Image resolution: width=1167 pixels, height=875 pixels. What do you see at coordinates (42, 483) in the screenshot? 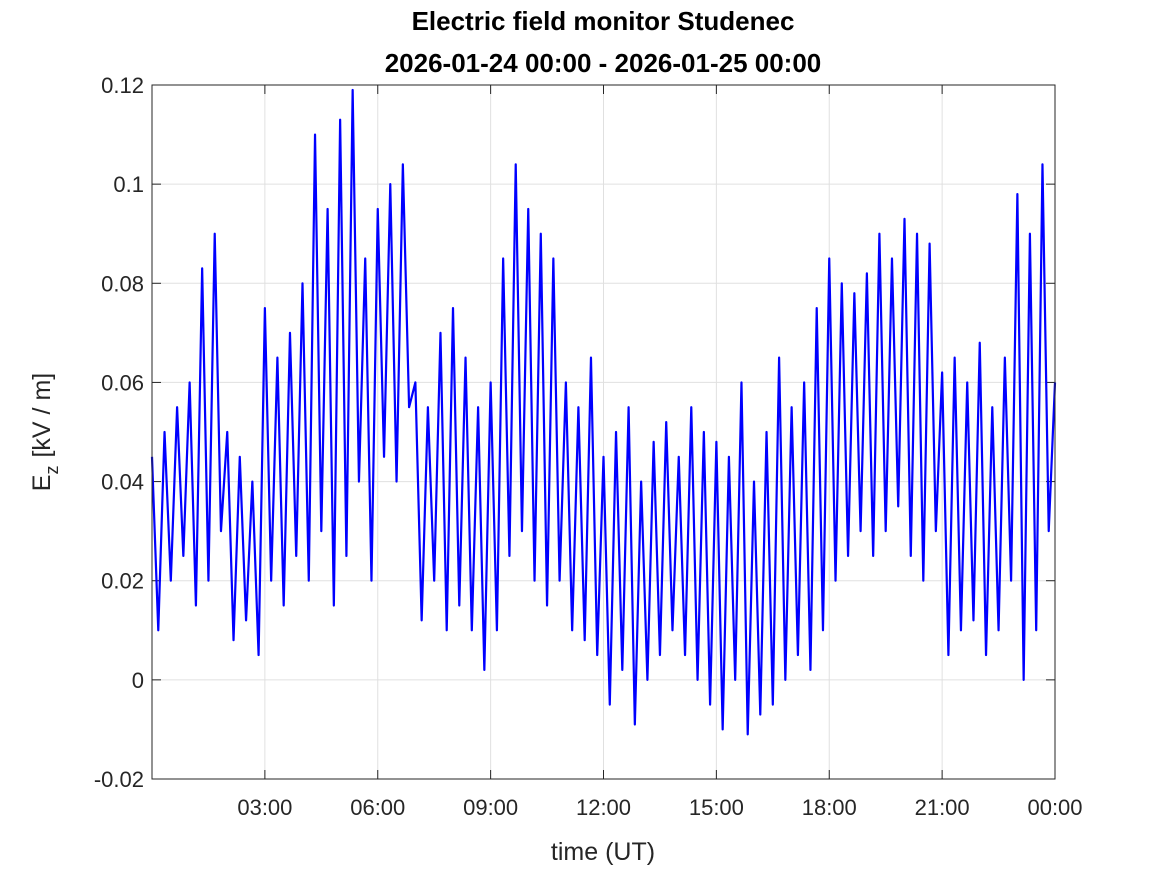
I see `y-label-base: E` at bounding box center [42, 483].